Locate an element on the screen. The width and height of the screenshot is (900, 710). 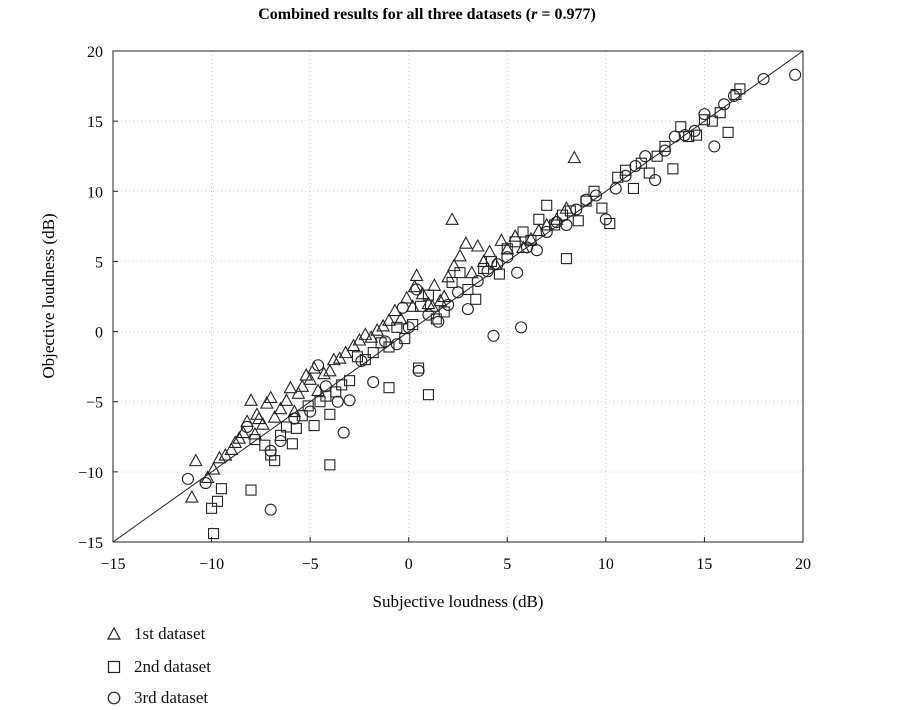
y-tick-label: −10 is located at coordinates (90, 473).